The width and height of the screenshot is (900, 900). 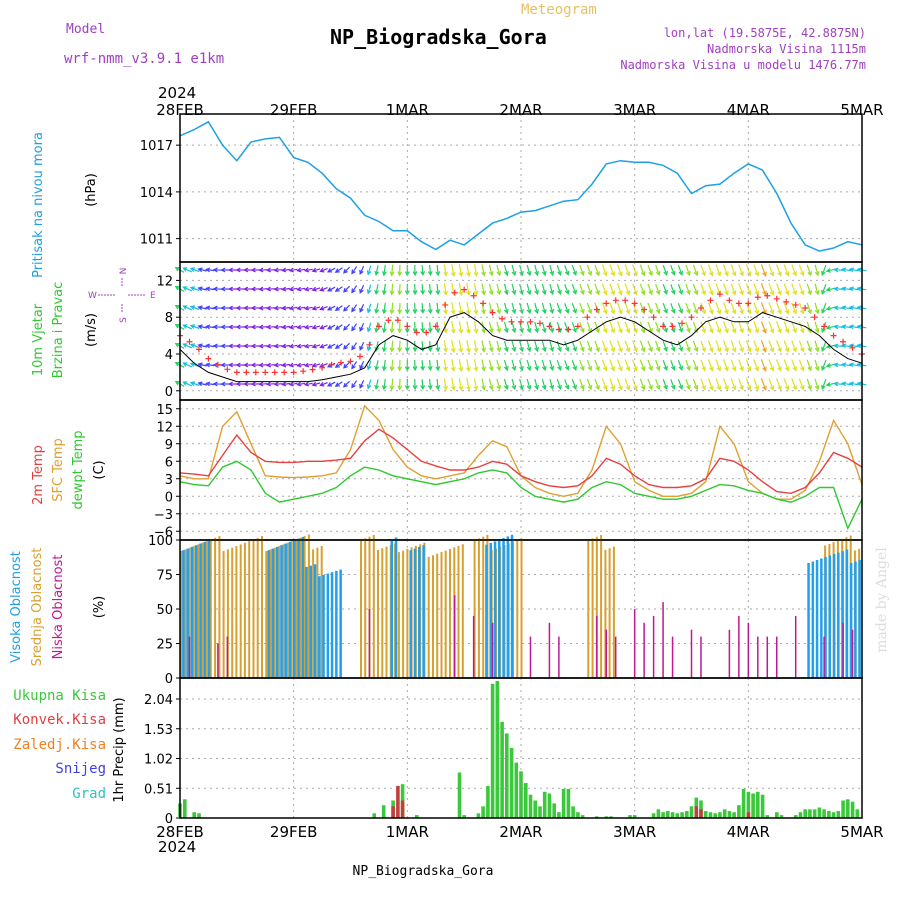 What do you see at coordinates (158, 760) in the screenshot?
I see `precip-tick-label: 1.02` at bounding box center [158, 760].